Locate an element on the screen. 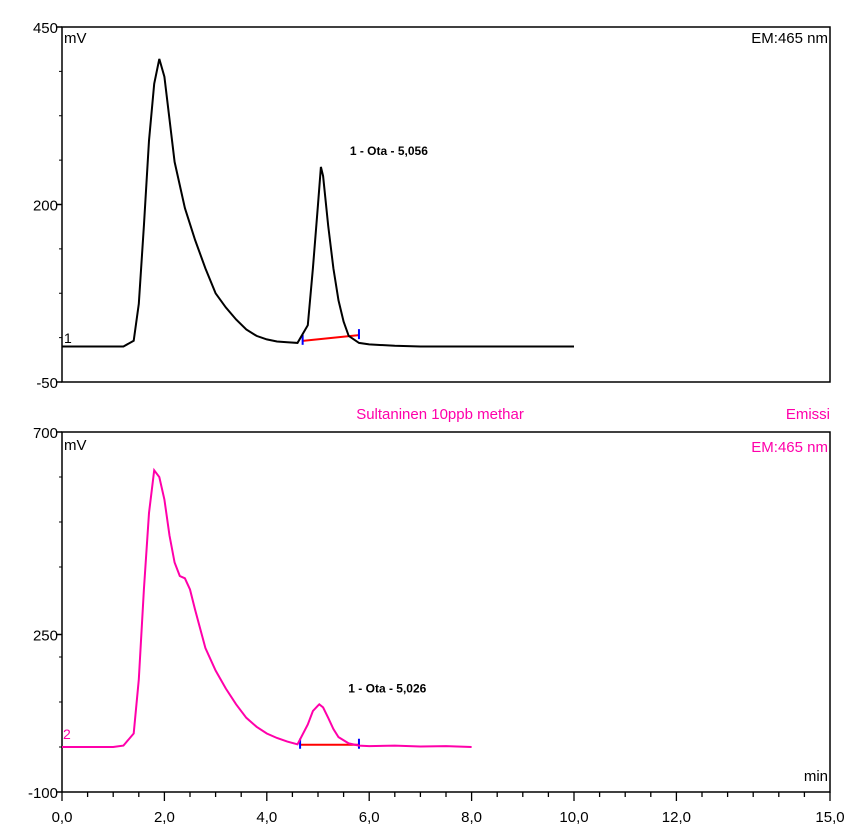 This screenshot has width=864, height=835. y-tick-label: 250 is located at coordinates (45, 636).